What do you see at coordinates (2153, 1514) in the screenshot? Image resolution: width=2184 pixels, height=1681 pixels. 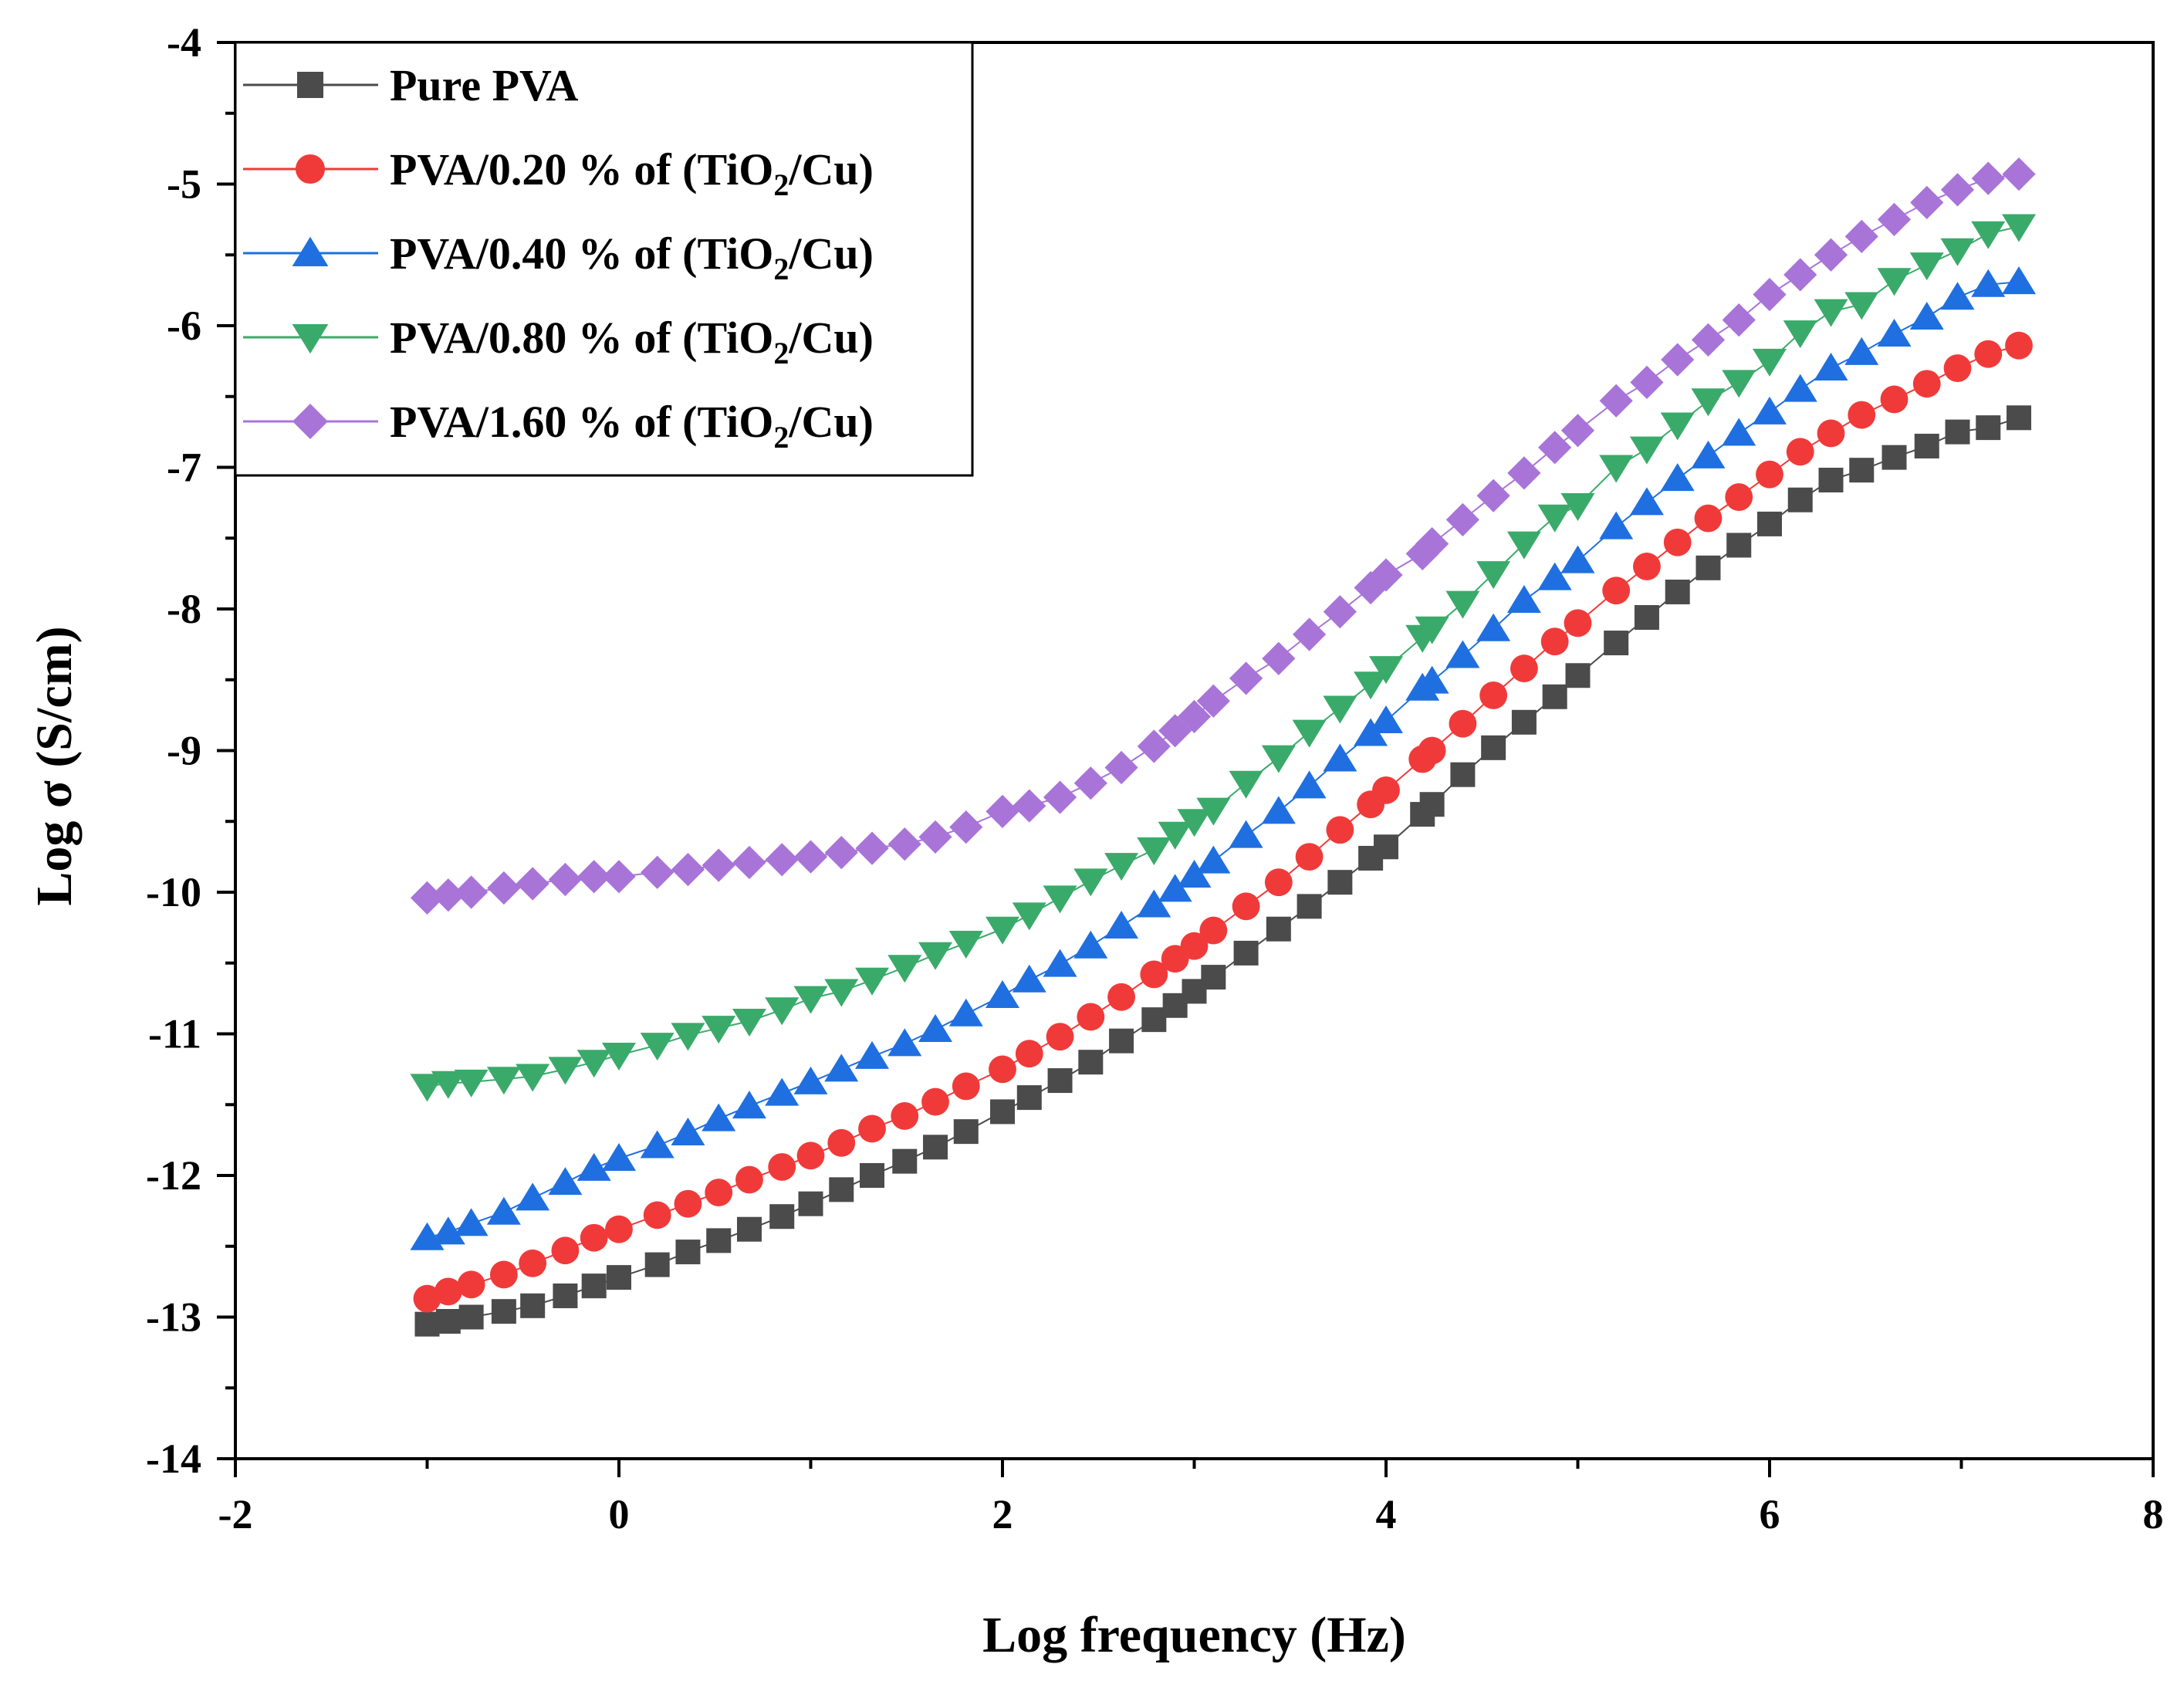 I see `x-tick-label: 8` at bounding box center [2153, 1514].